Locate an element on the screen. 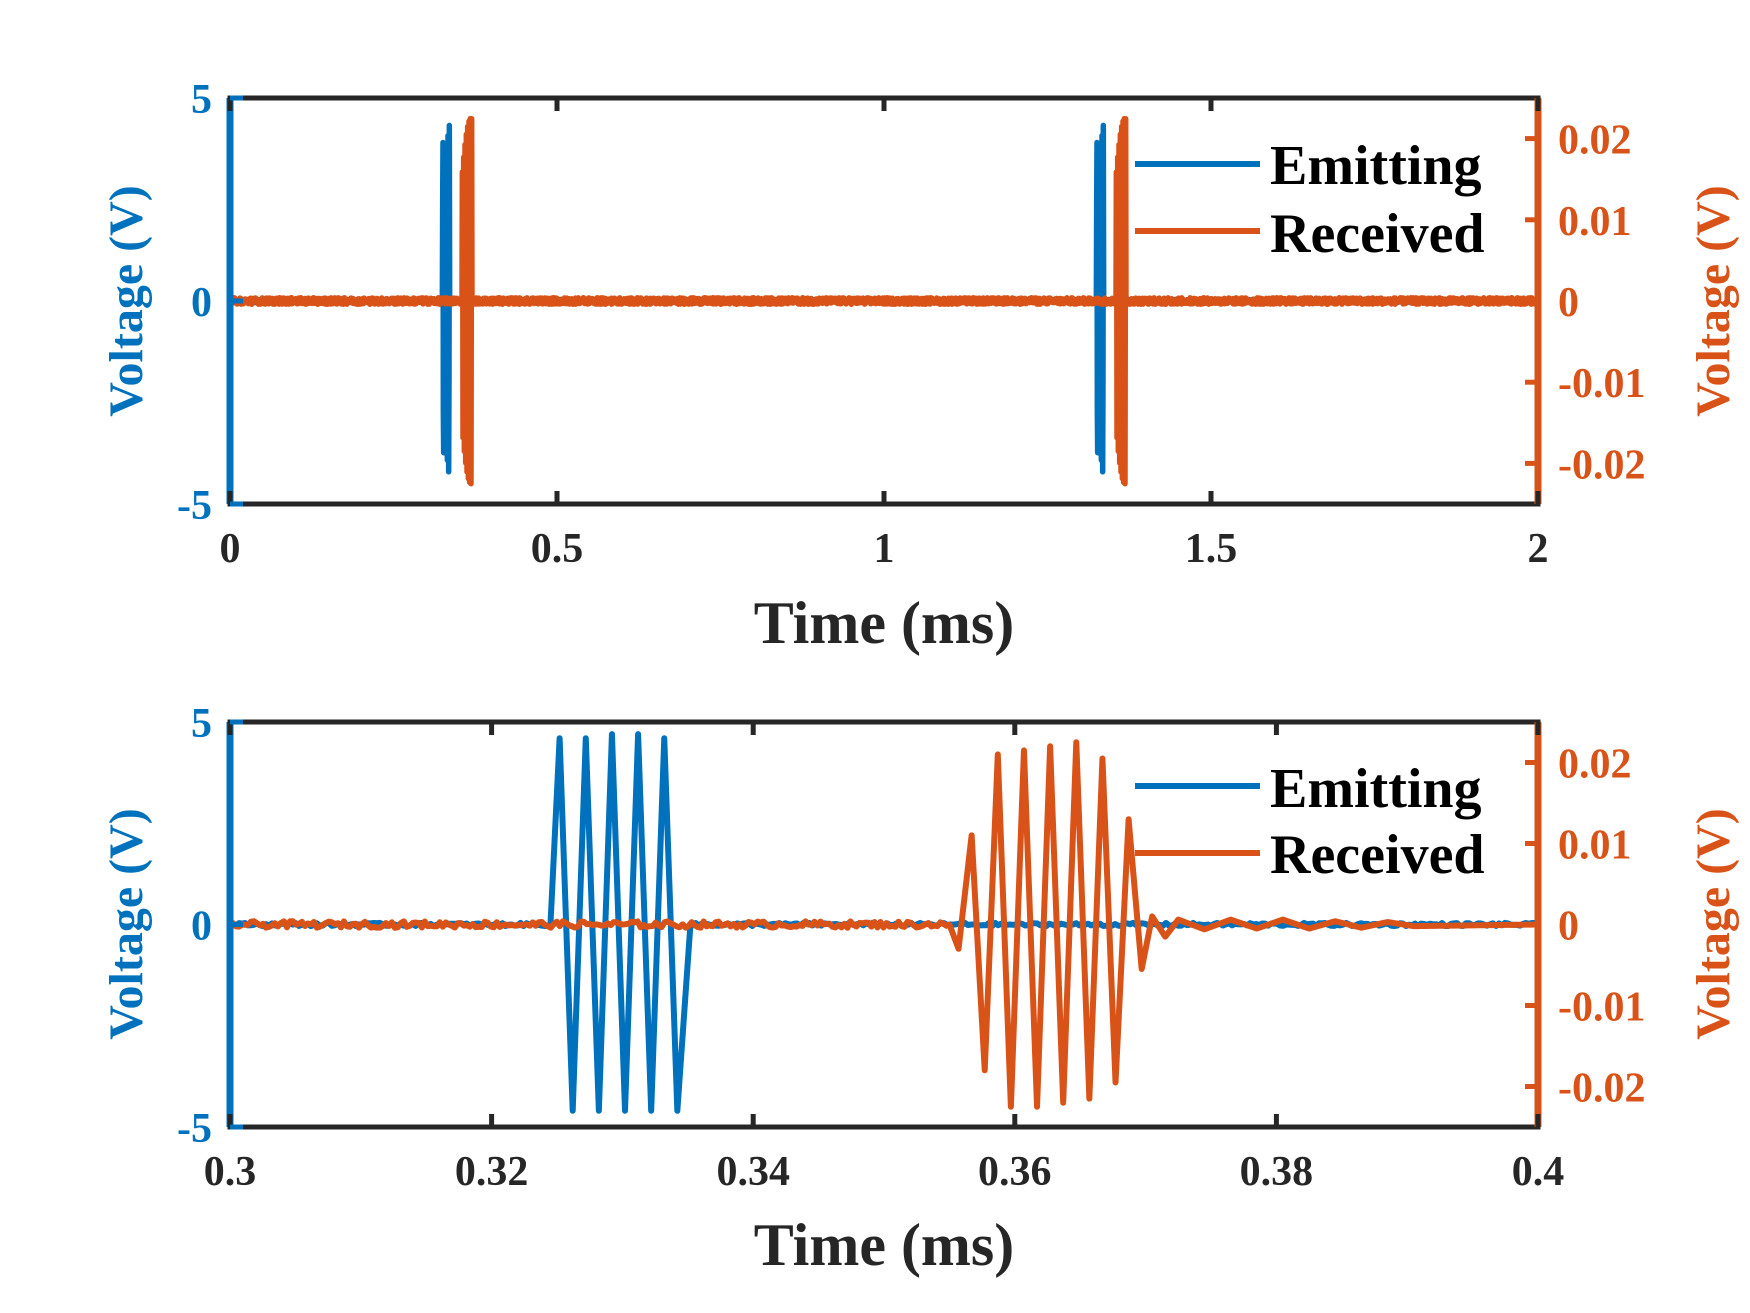 This screenshot has width=1750, height=1313. x-tick-label: 1 is located at coordinates (884, 549).